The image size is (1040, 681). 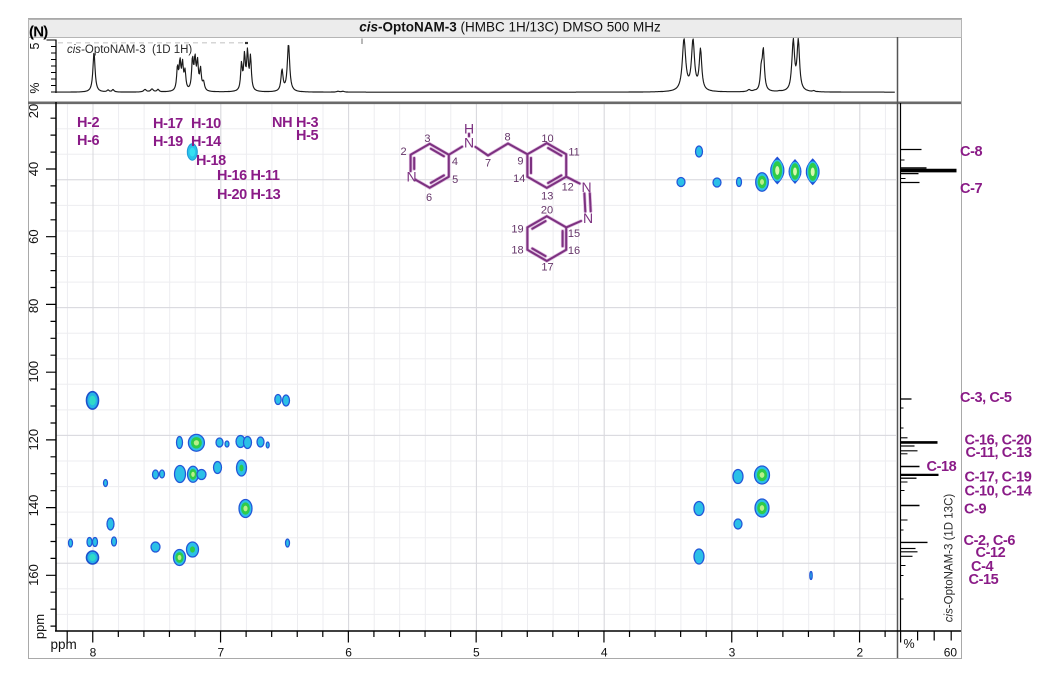 What do you see at coordinates (568, 188) in the screenshot?
I see `svg-text: 12` at bounding box center [568, 188].